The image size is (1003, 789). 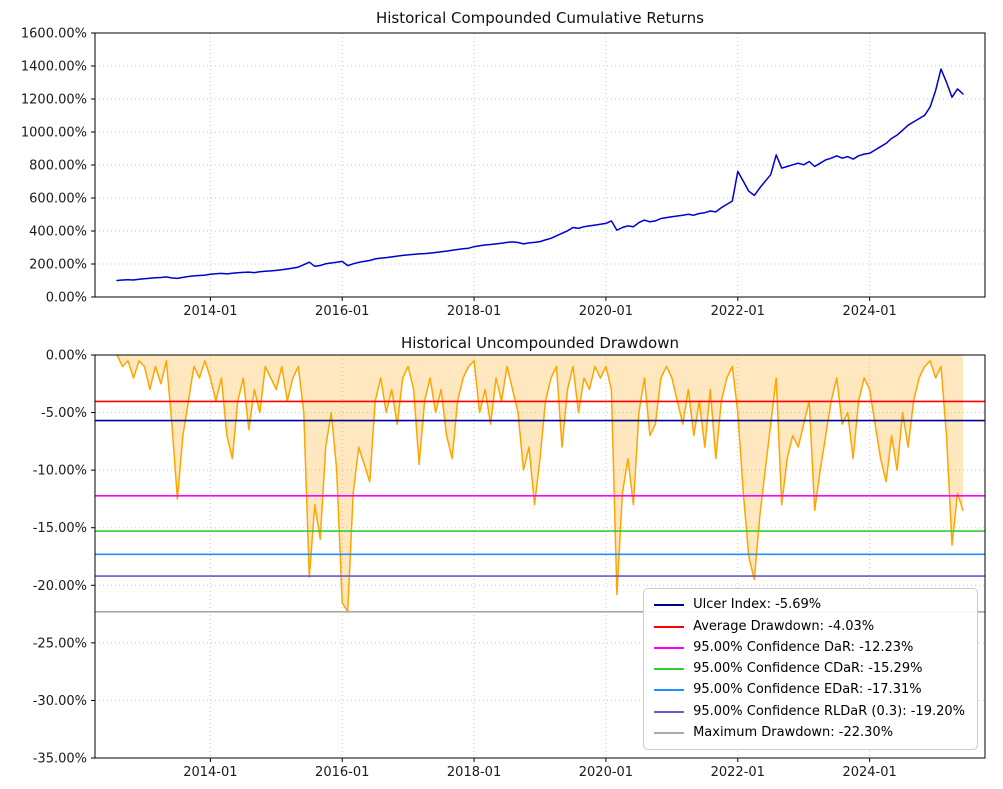 I want to click on legend-label: 95.00% Confidence EDaR: -17.31%, so click(x=807, y=690).